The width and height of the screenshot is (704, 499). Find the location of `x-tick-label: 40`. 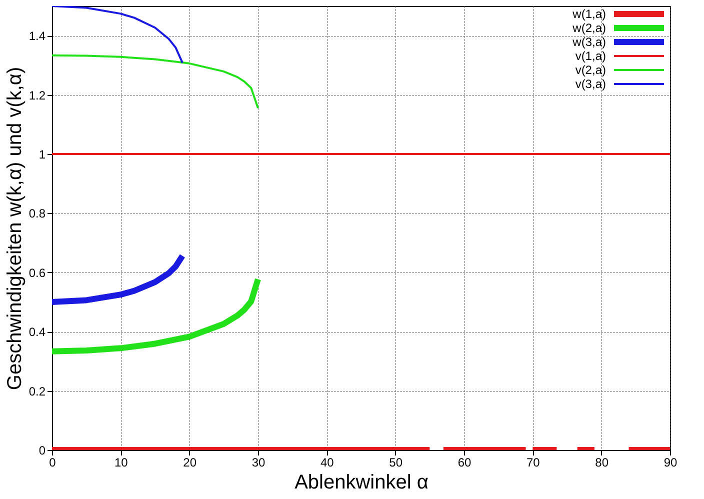

x-tick-label: 40 is located at coordinates (327, 463).